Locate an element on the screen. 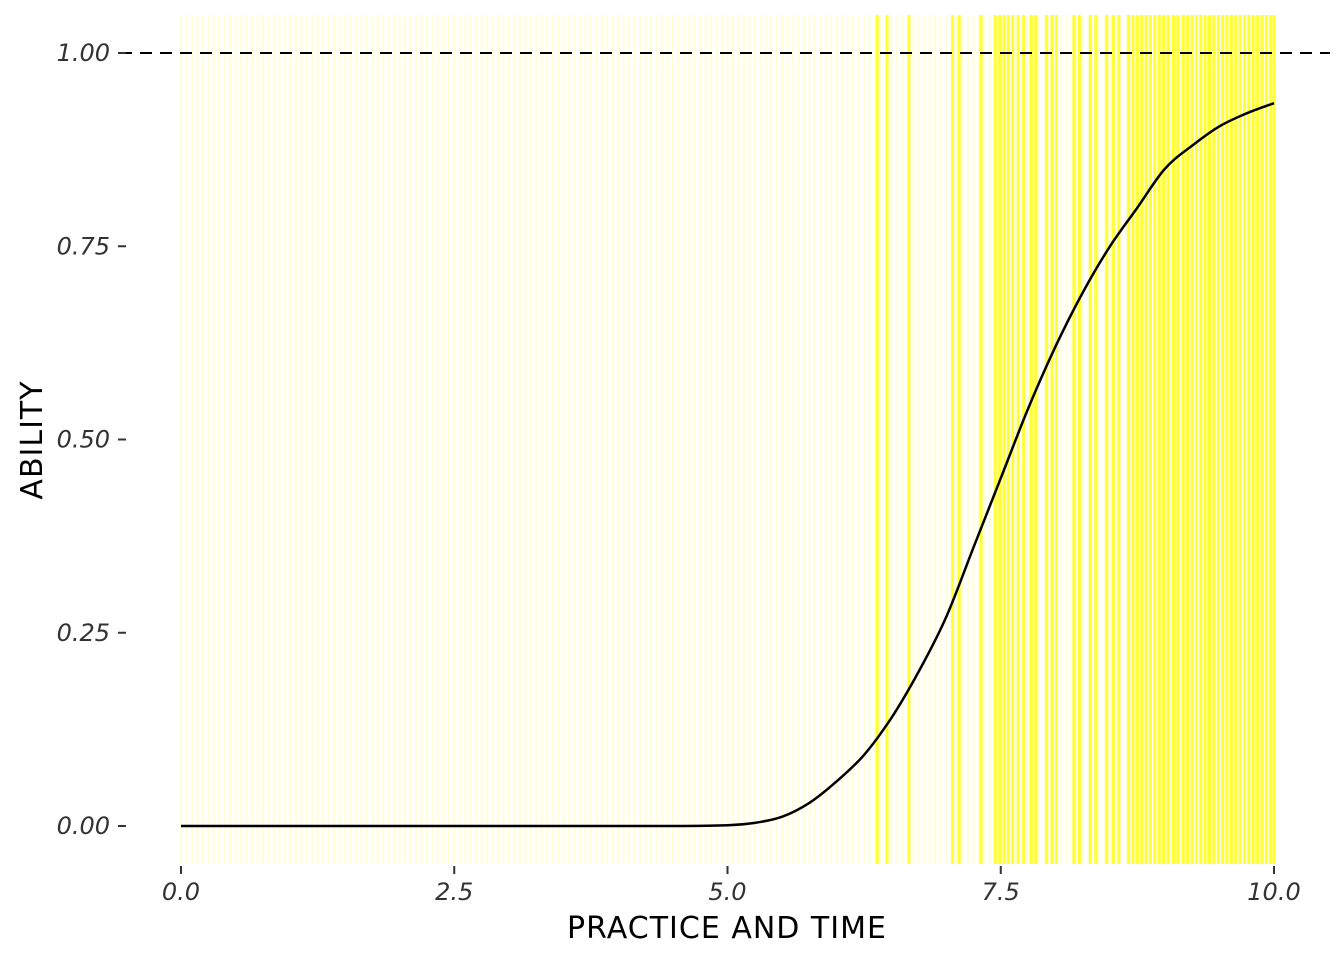 Image resolution: width=1344 pixels, height=960 pixels. y-tick-label-0: 0.00 is located at coordinates (83, 826).